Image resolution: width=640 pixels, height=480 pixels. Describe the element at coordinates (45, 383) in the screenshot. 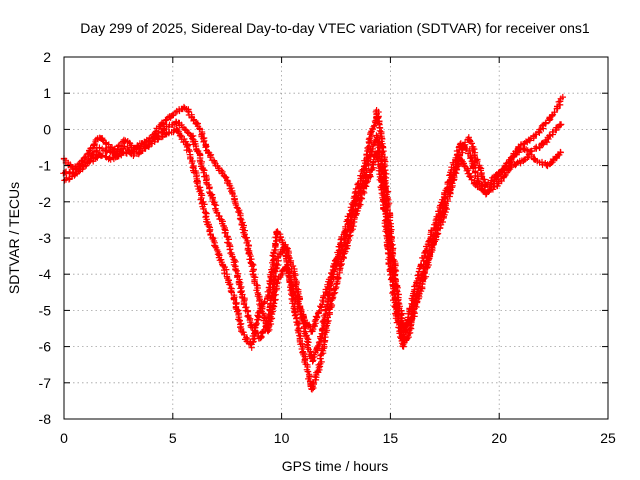

I see `y-tick-label: -7` at that location.